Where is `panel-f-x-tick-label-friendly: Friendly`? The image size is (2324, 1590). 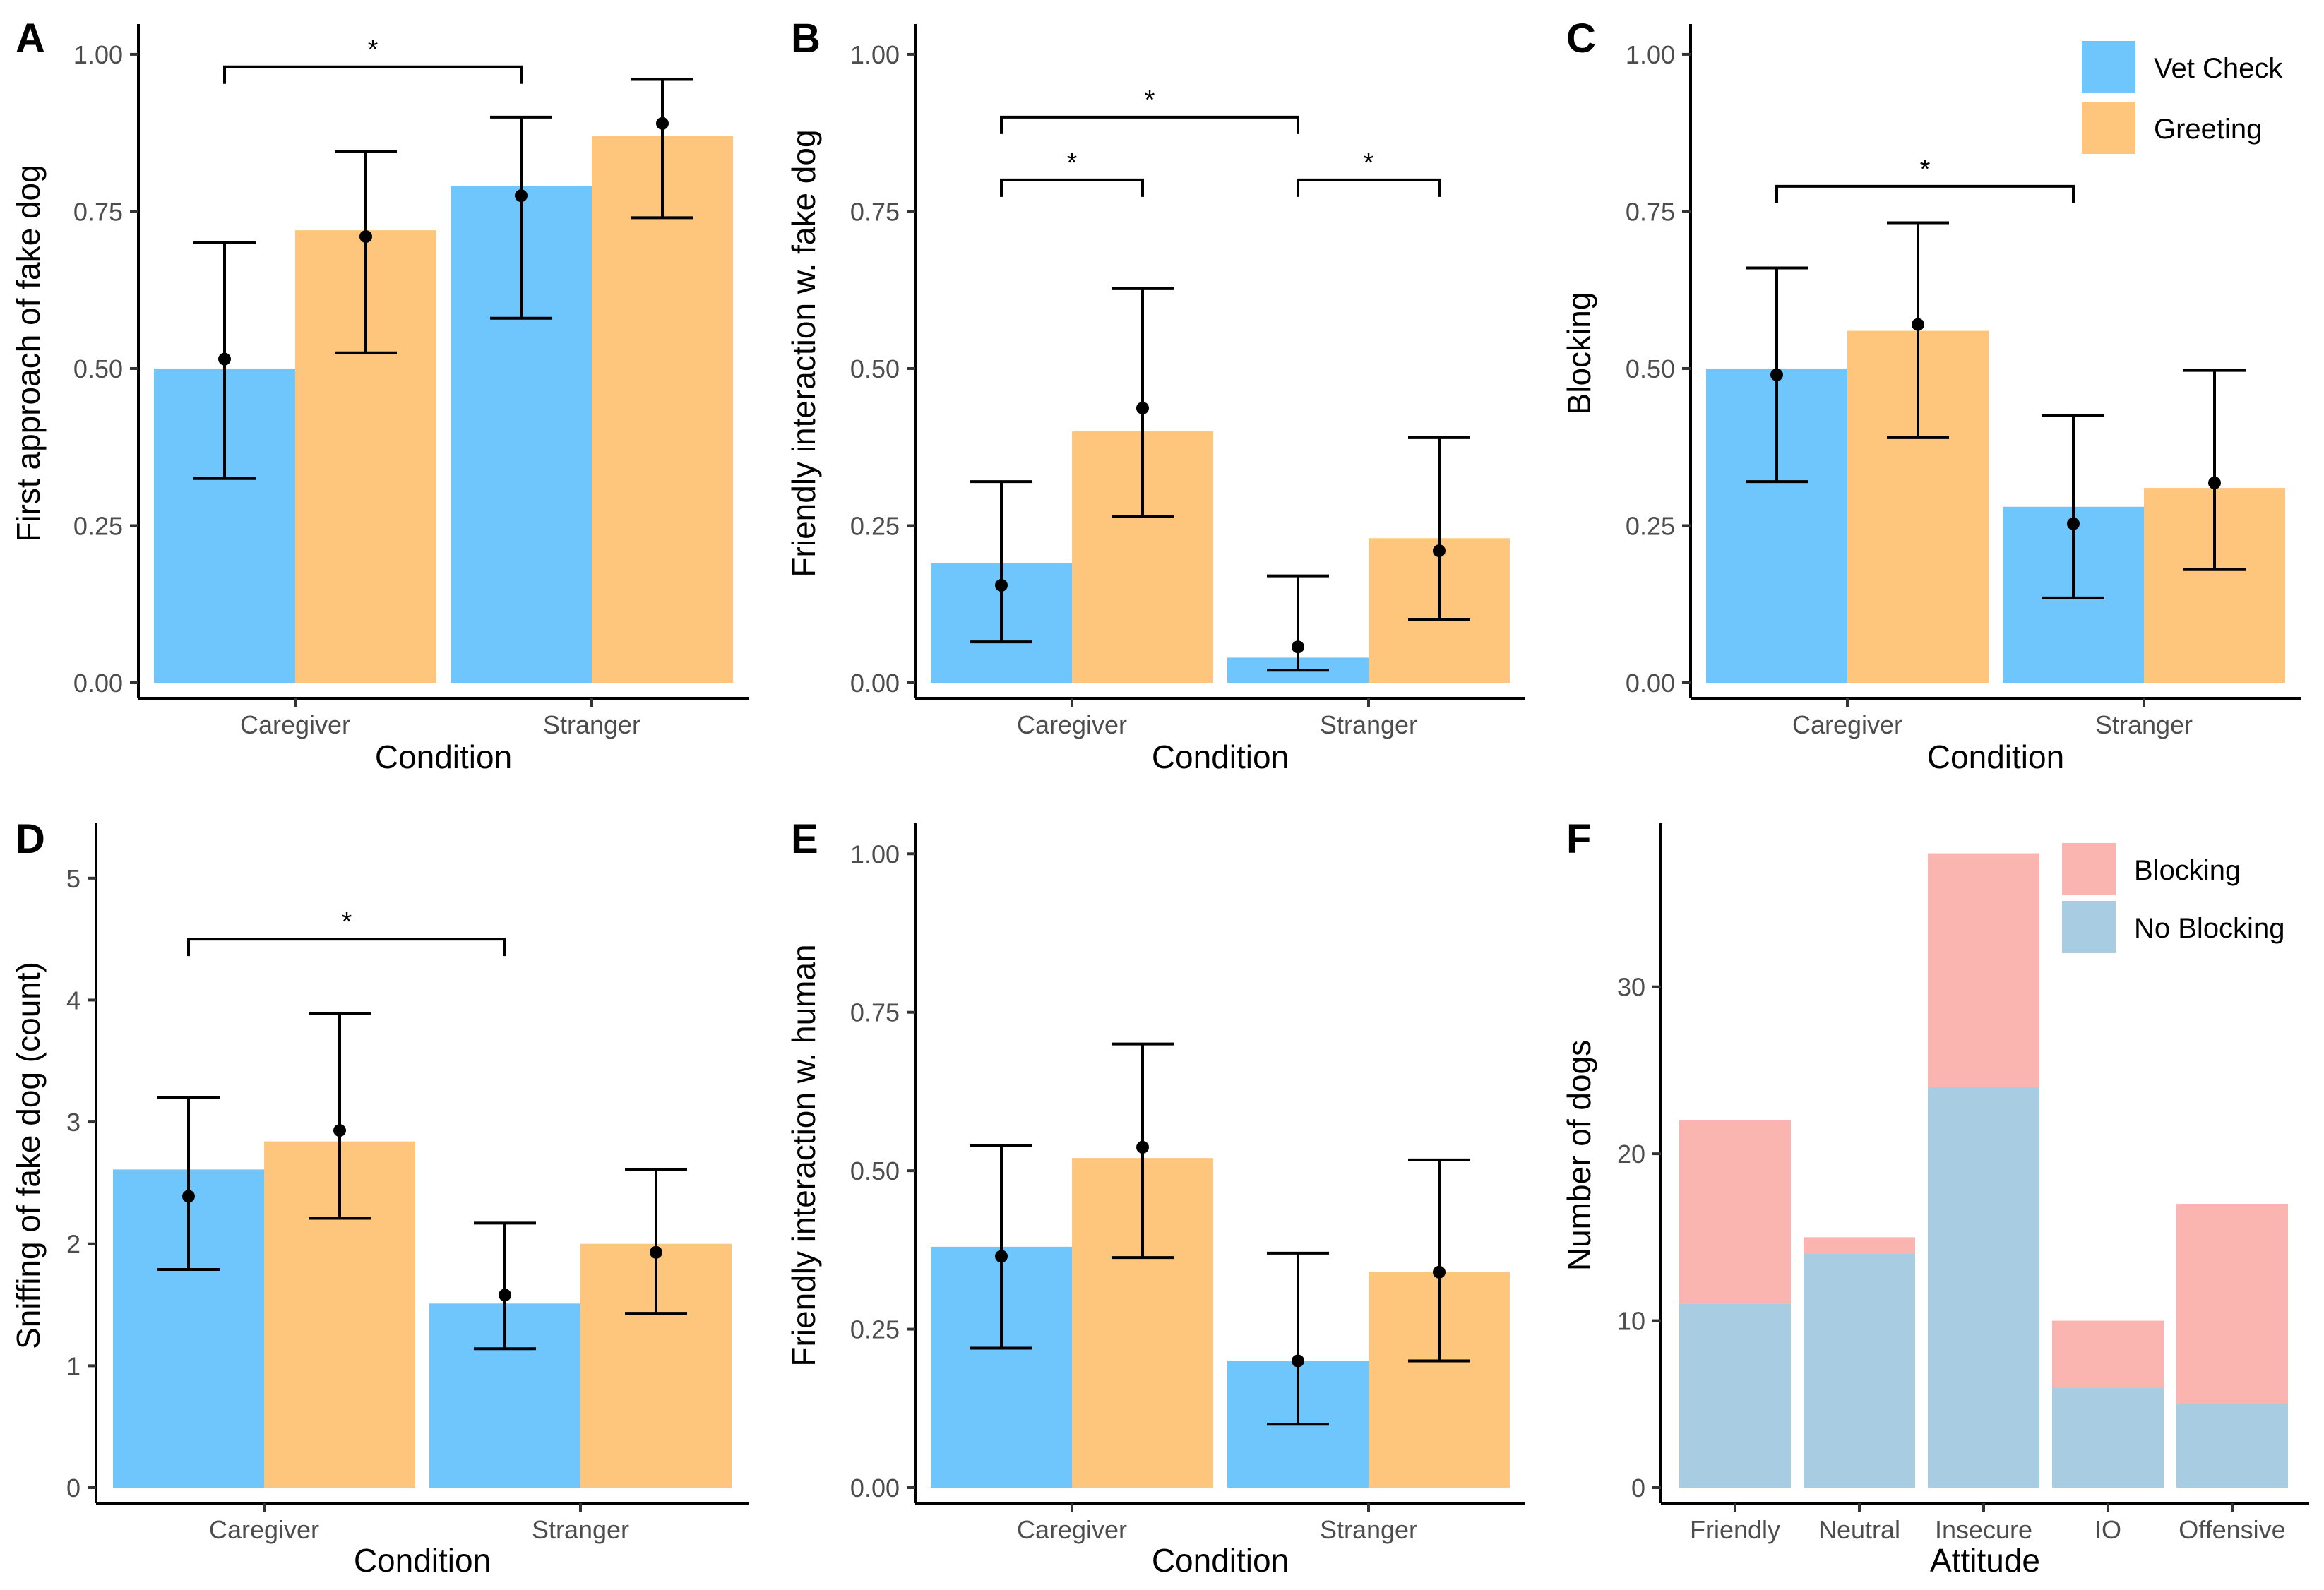 panel-f-x-tick-label-friendly: Friendly is located at coordinates (1735, 1529).